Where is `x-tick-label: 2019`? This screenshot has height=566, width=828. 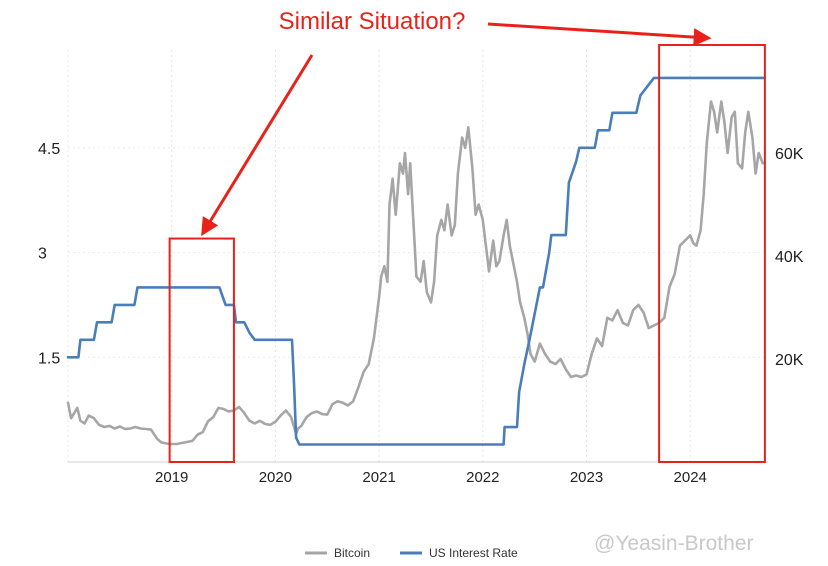 x-tick-label: 2019 is located at coordinates (171, 477).